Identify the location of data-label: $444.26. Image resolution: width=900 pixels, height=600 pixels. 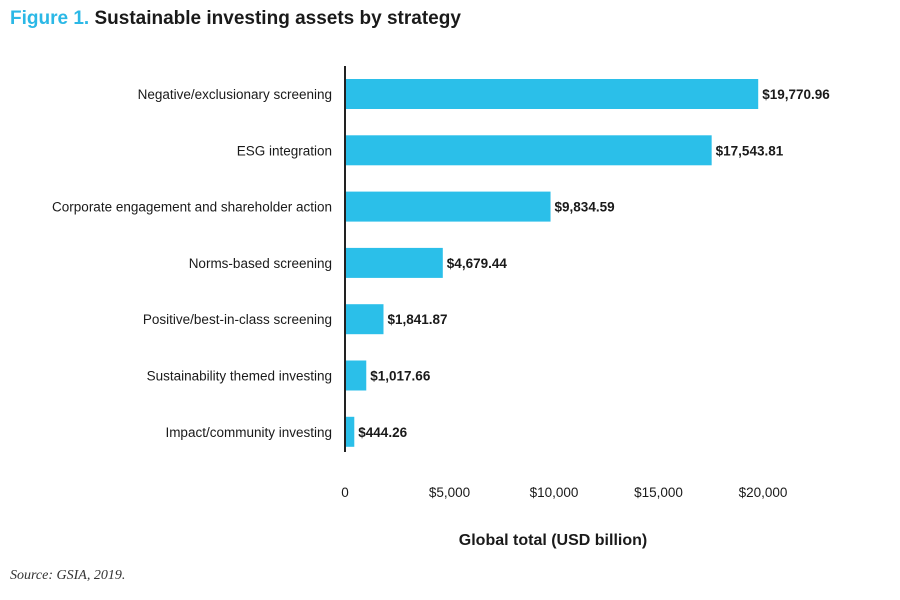
(382, 432).